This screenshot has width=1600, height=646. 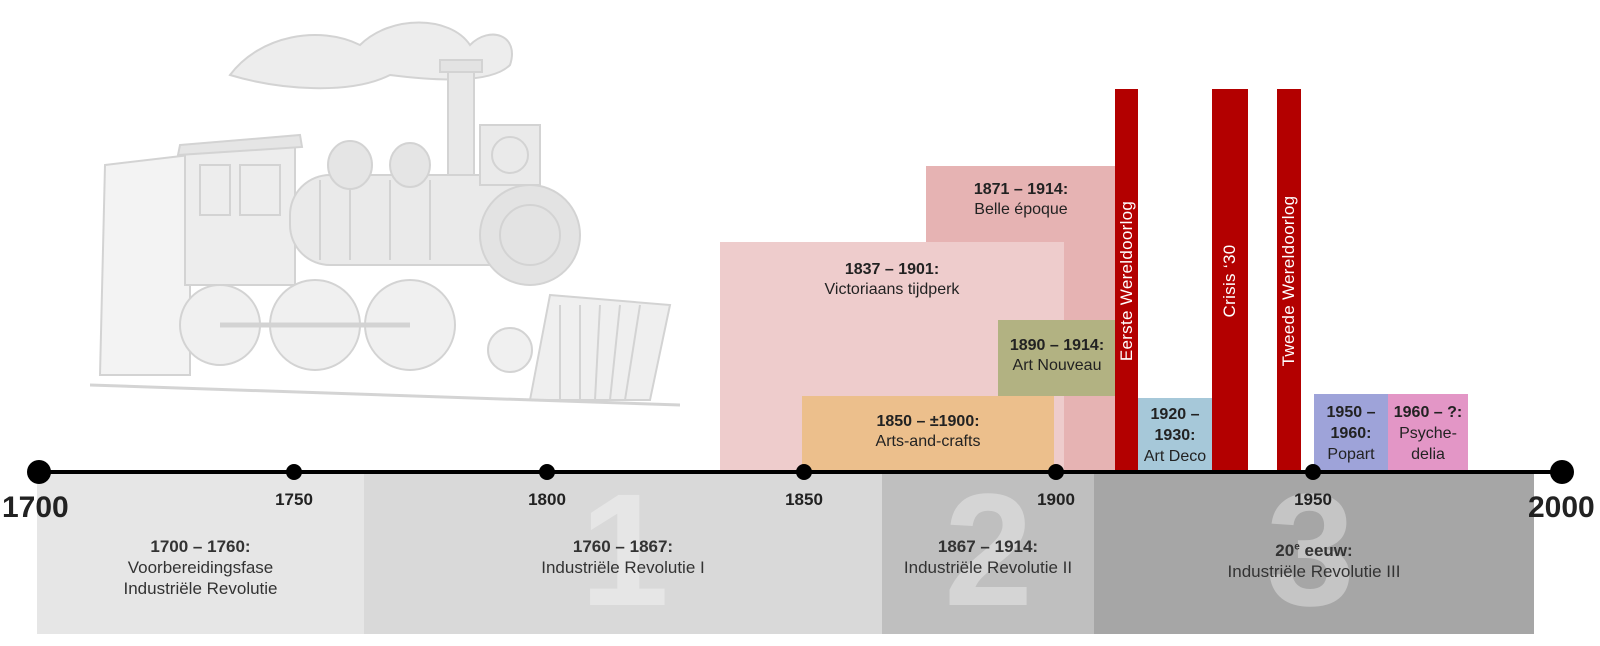 I want to click on axis-start-label: 1700, so click(x=35, y=507).